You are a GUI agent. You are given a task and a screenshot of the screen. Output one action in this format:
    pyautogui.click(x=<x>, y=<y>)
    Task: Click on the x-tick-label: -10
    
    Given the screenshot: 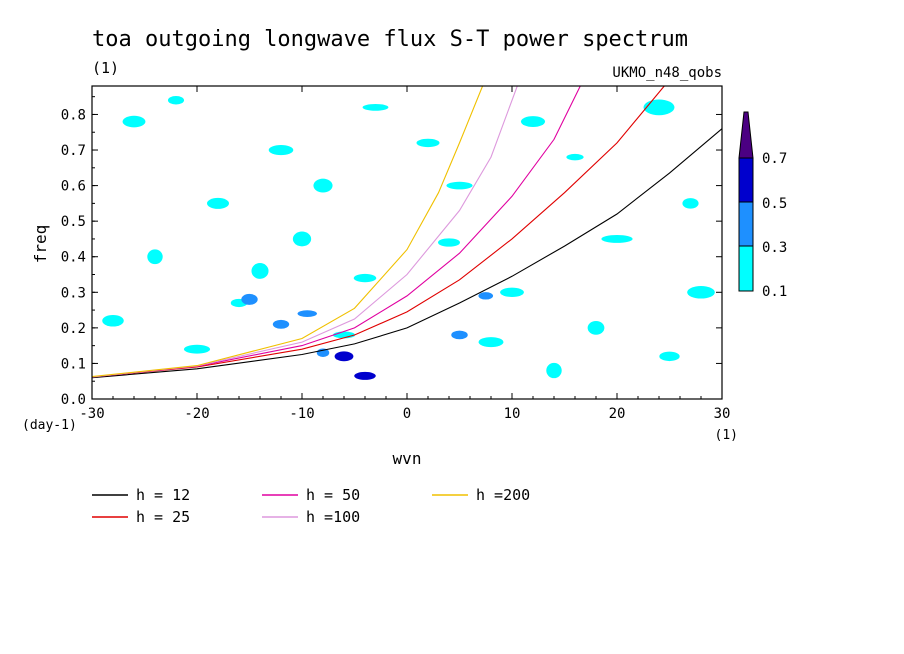 What is the action you would take?
    pyautogui.click(x=301, y=414)
    